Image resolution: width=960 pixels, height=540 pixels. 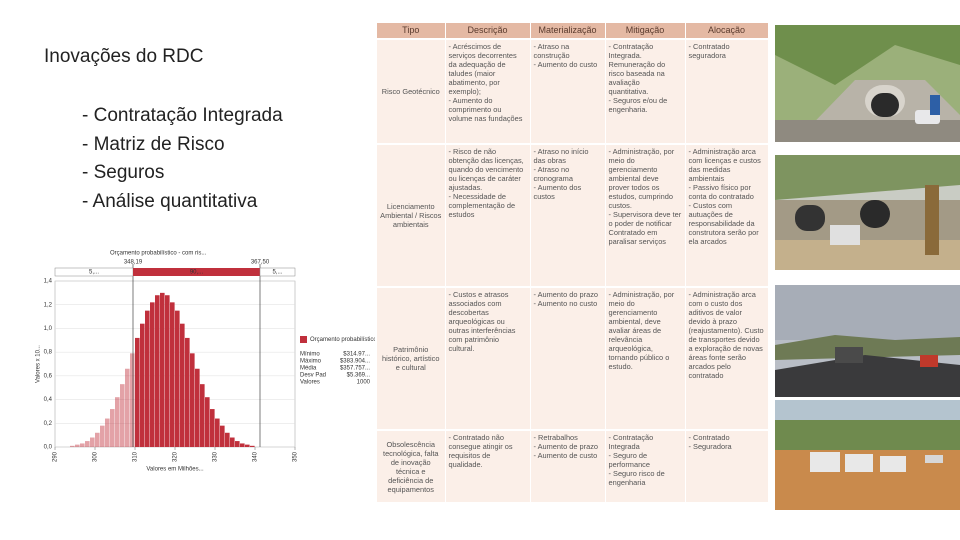 I want to click on x-tick-label: 310, so click(x=136, y=456).